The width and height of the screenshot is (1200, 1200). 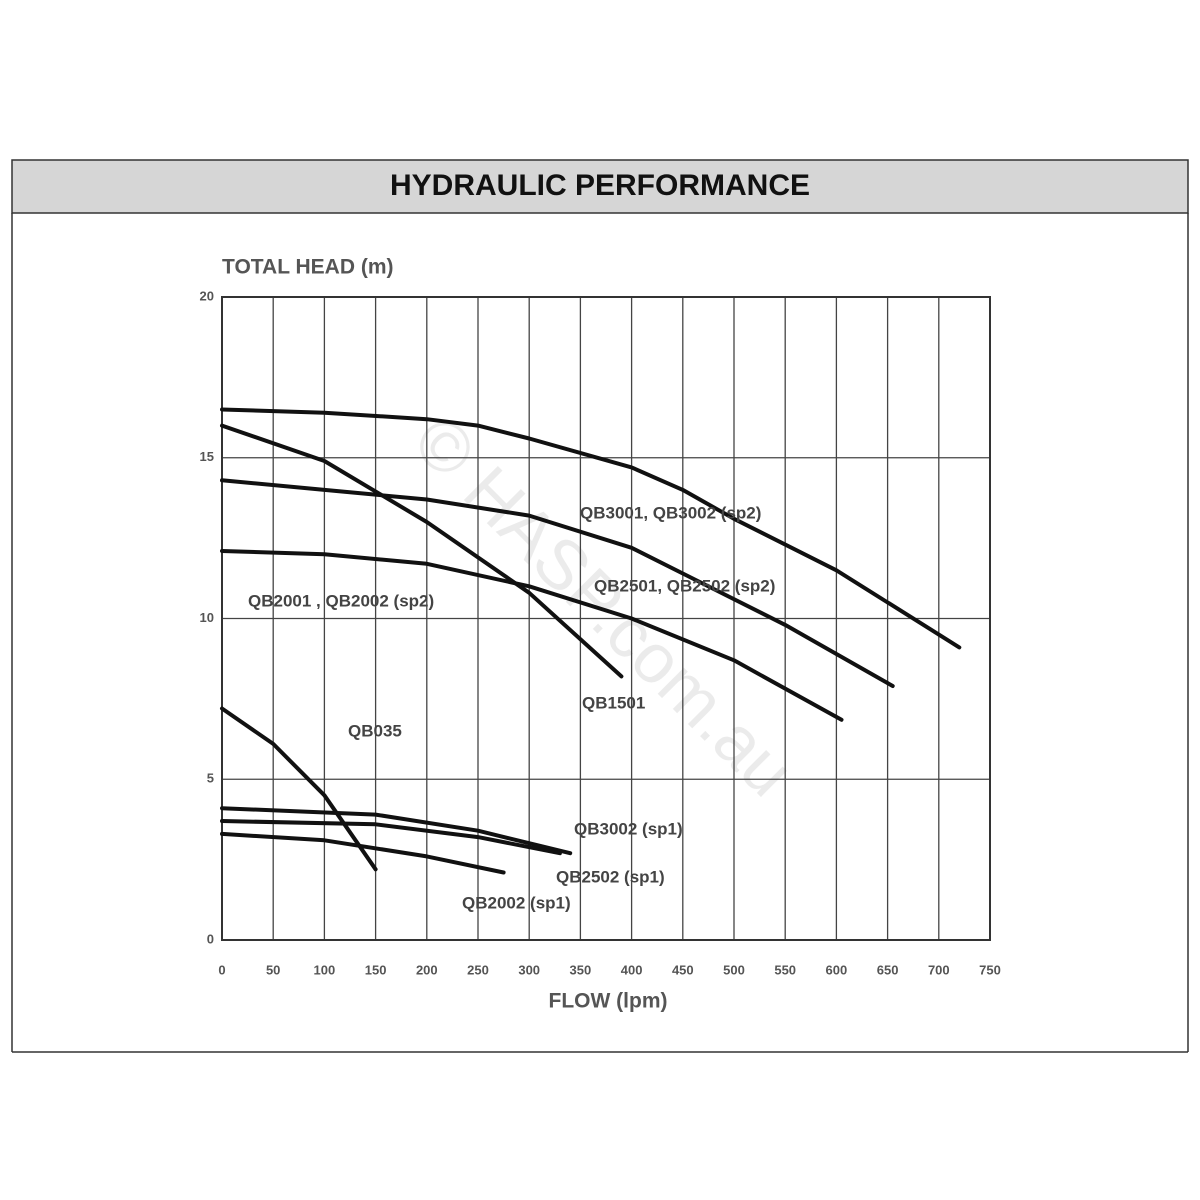 I want to click on x-tick-label: 700, so click(x=939, y=969).